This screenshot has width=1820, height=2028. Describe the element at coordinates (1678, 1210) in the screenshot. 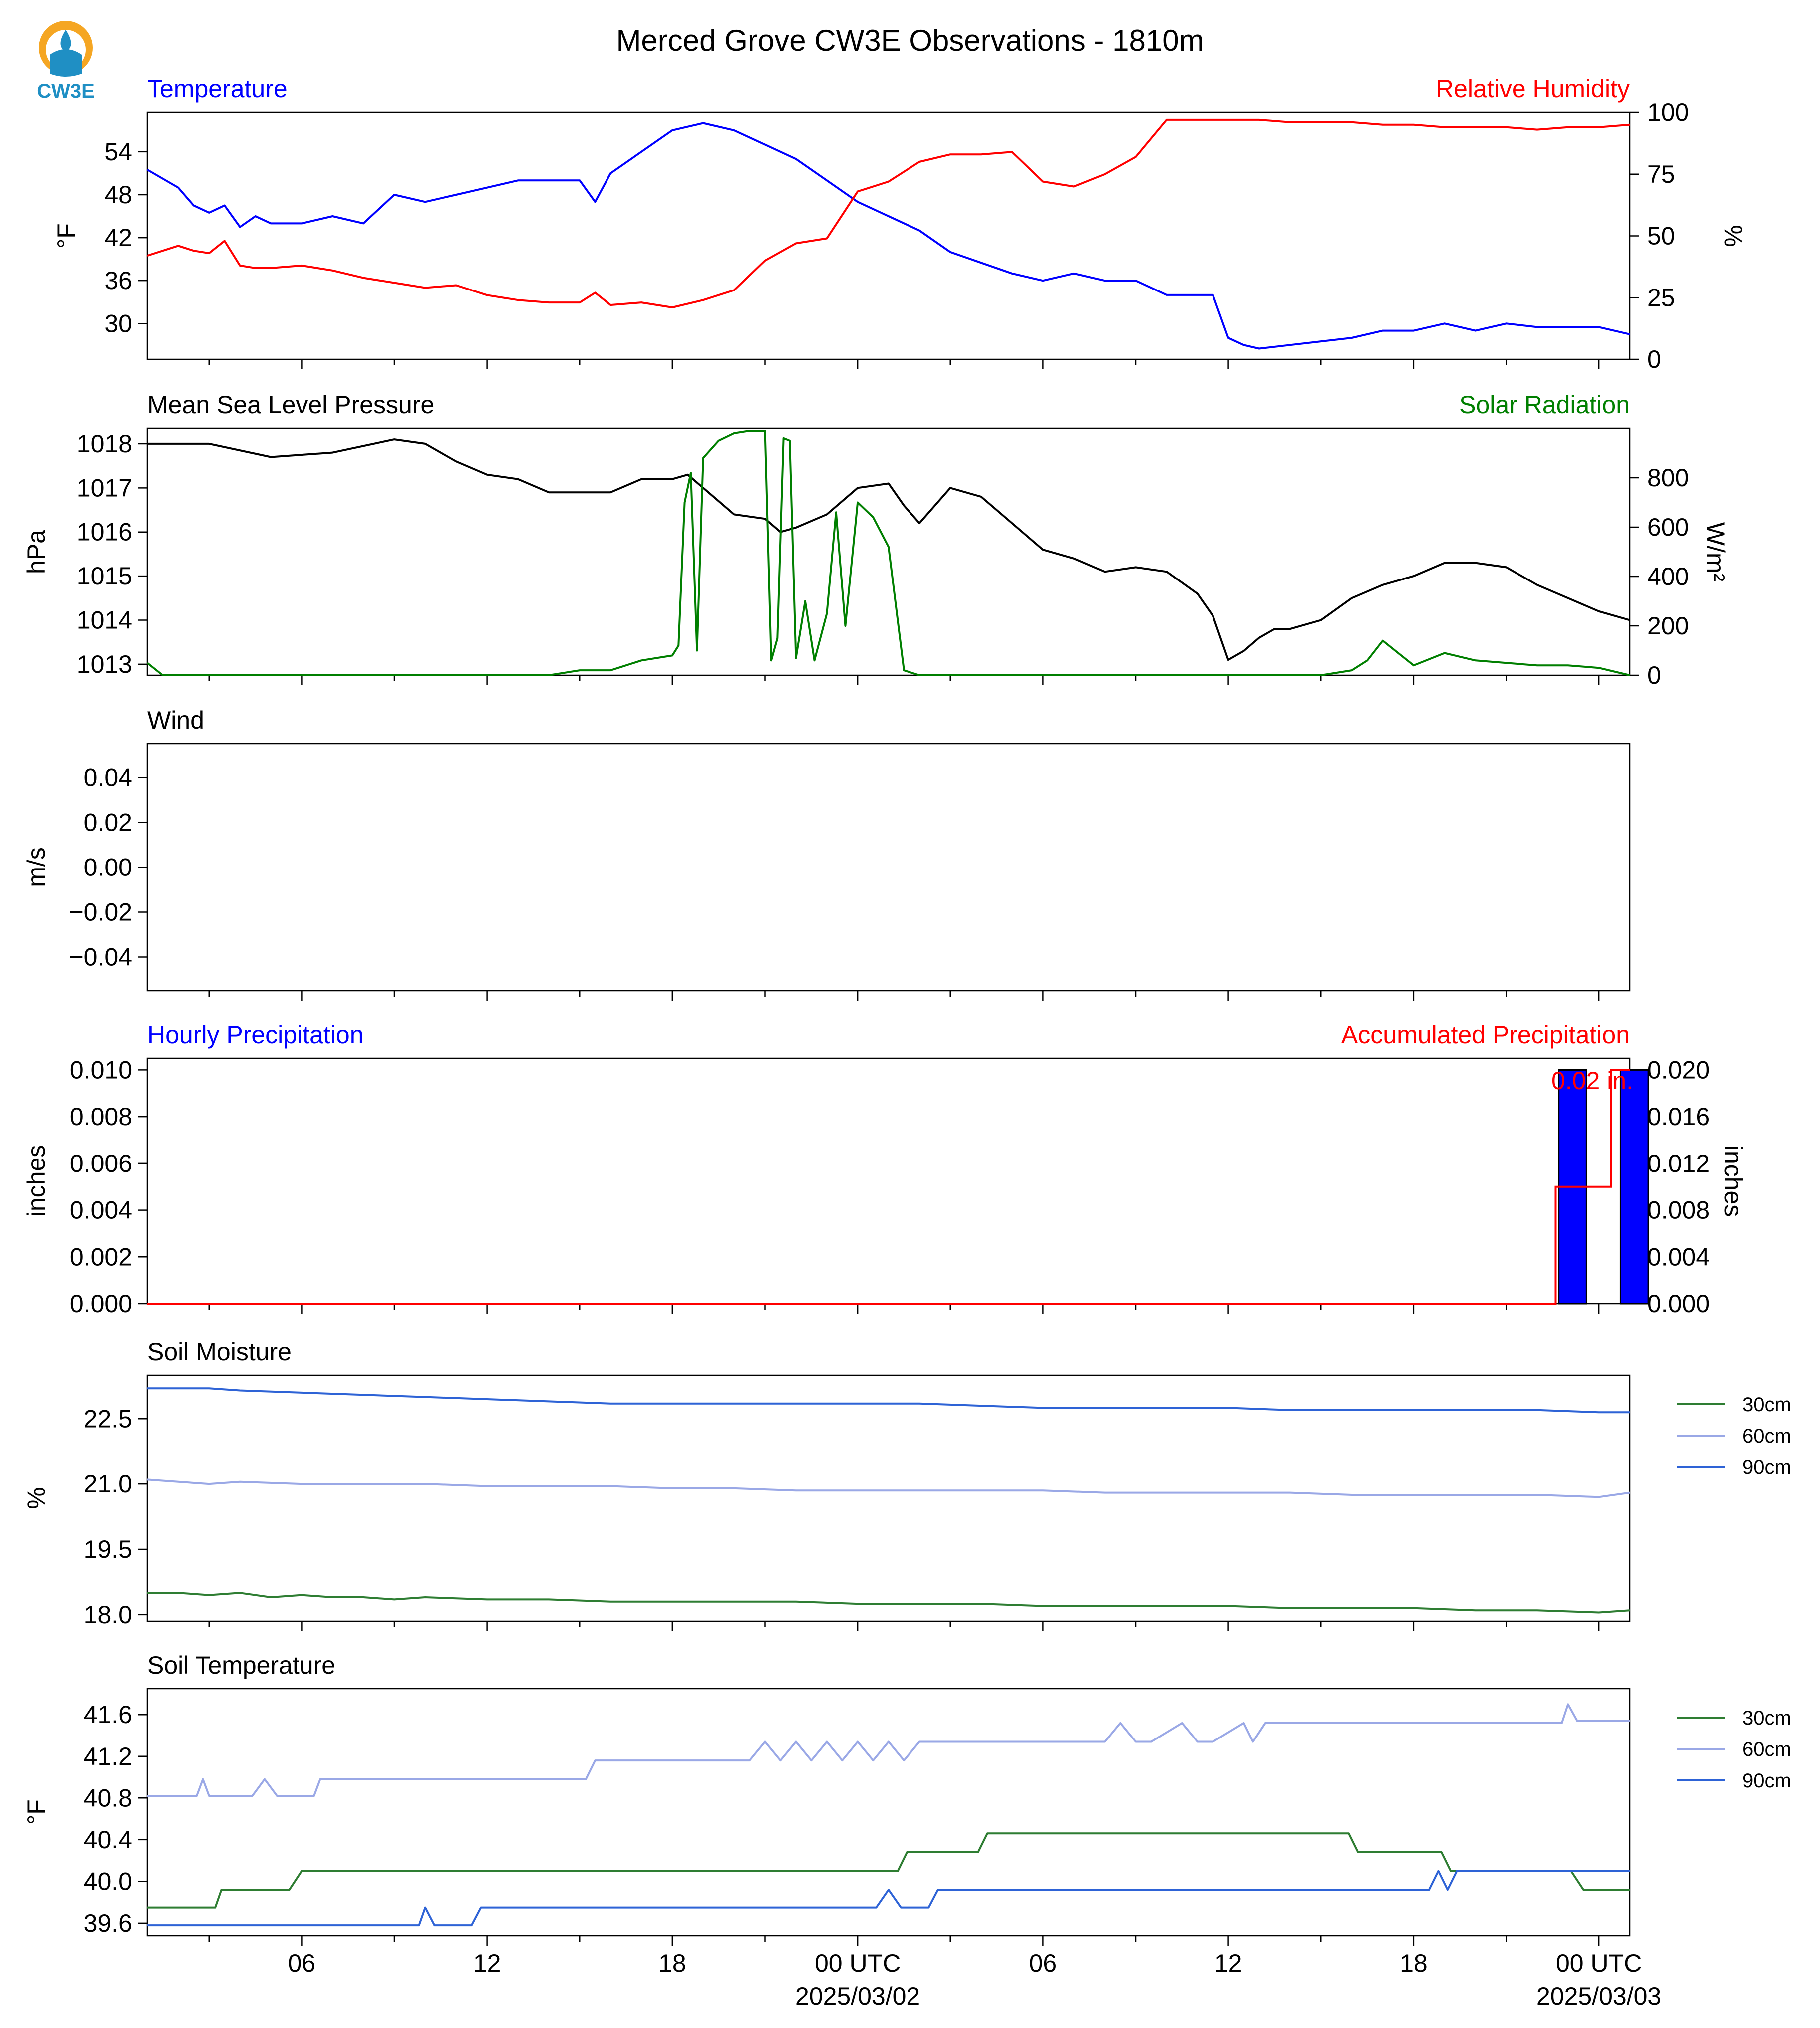

I see `y-tick-label-right: 0.008` at that location.